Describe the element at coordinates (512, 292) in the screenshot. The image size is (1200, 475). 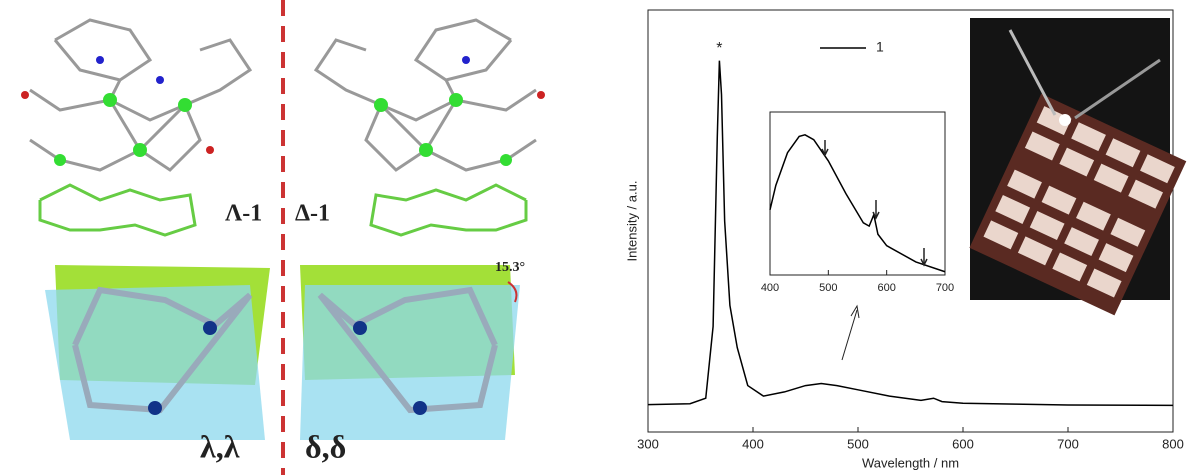
I see `angle-arc` at that location.